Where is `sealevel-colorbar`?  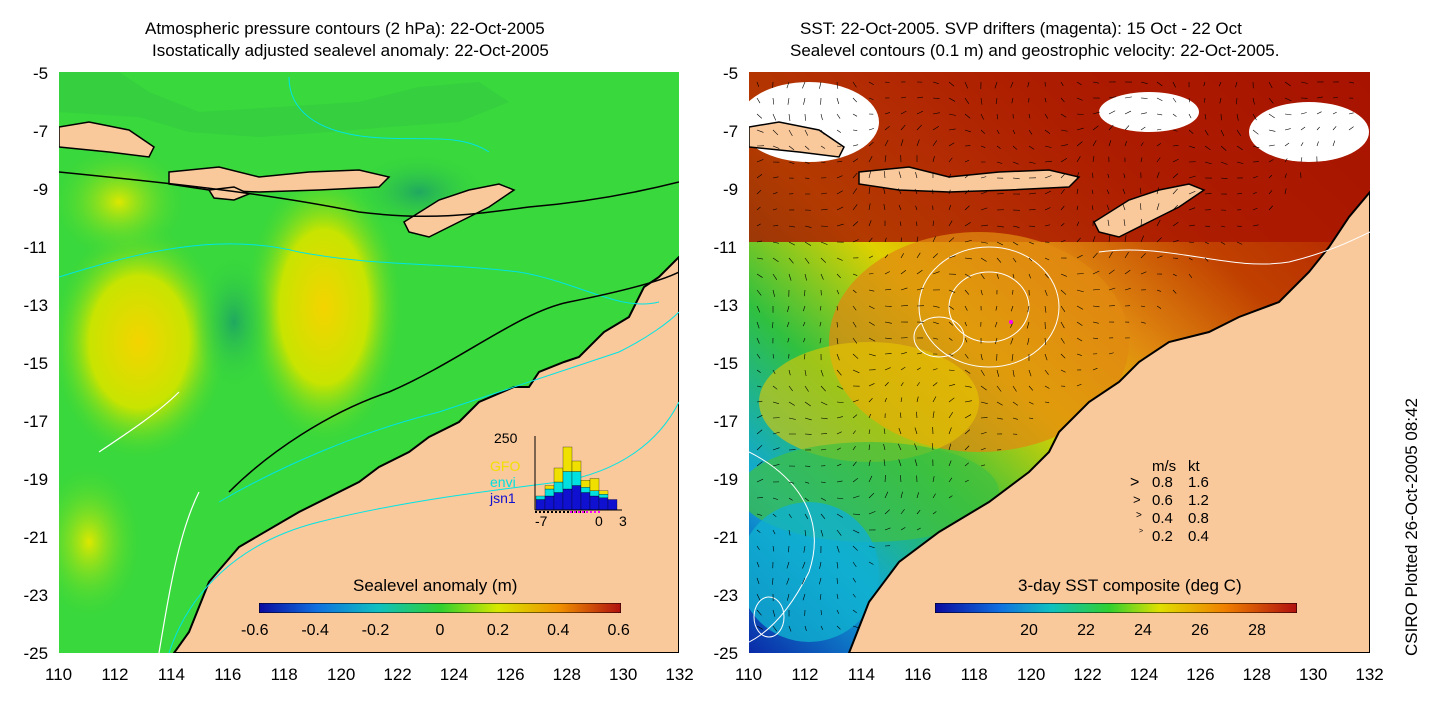
sealevel-colorbar is located at coordinates (440, 608).